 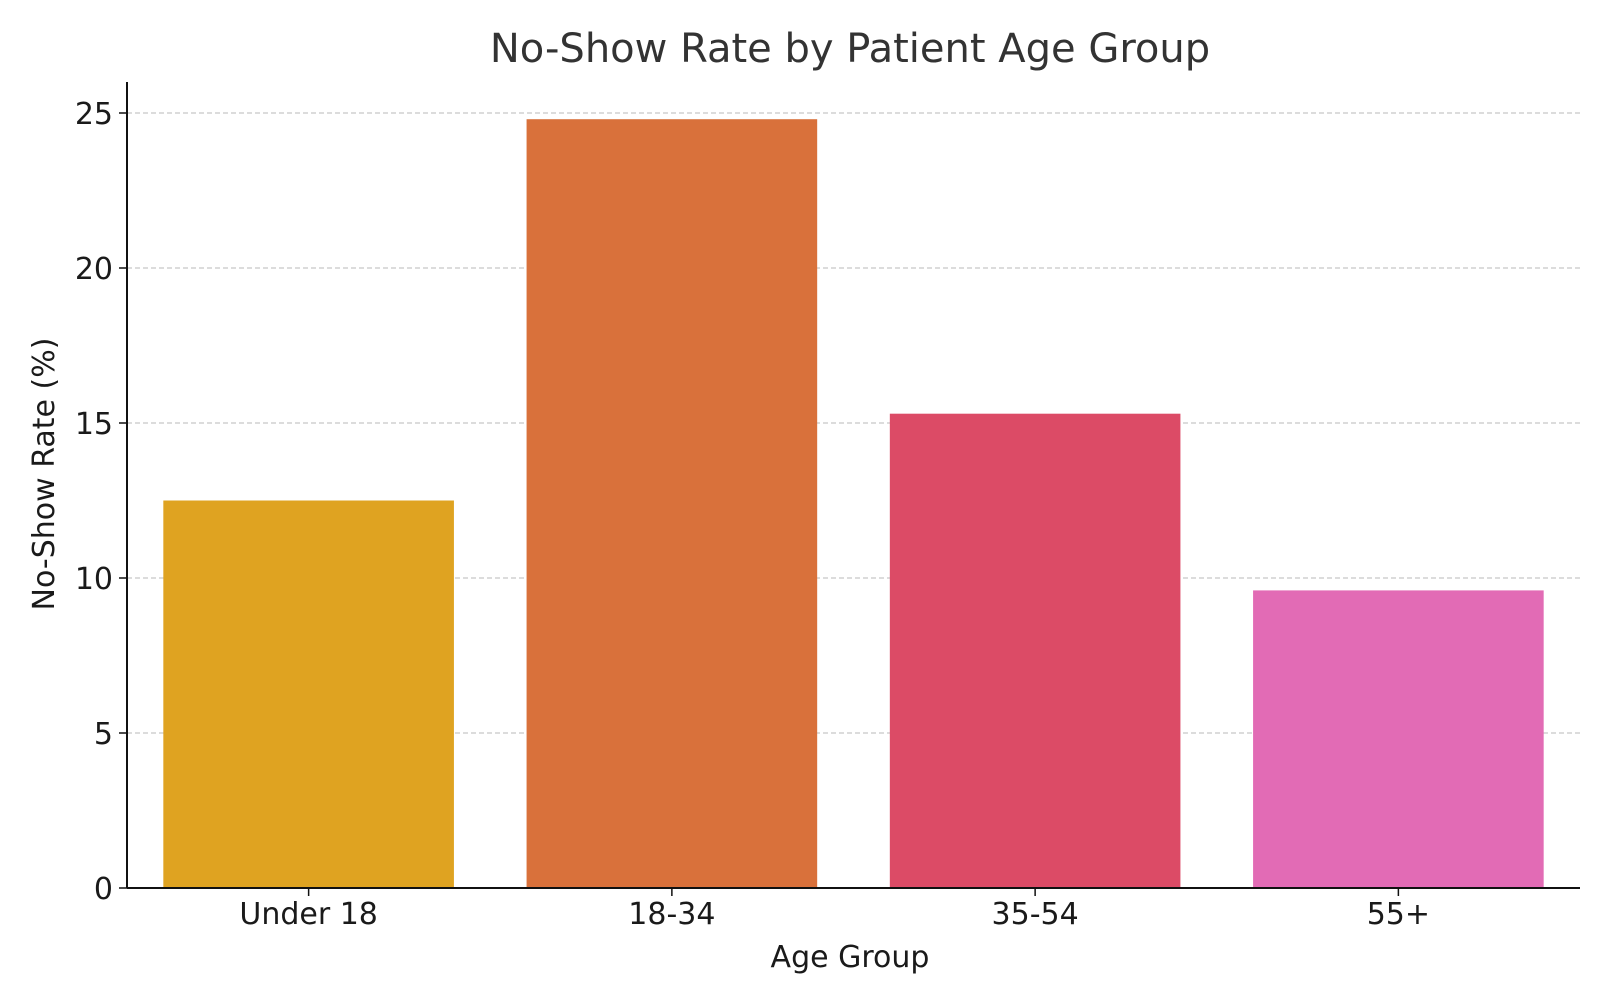 I want to click on y-tick-layer: 0 5 10 15 20 25, so click(x=101, y=502).